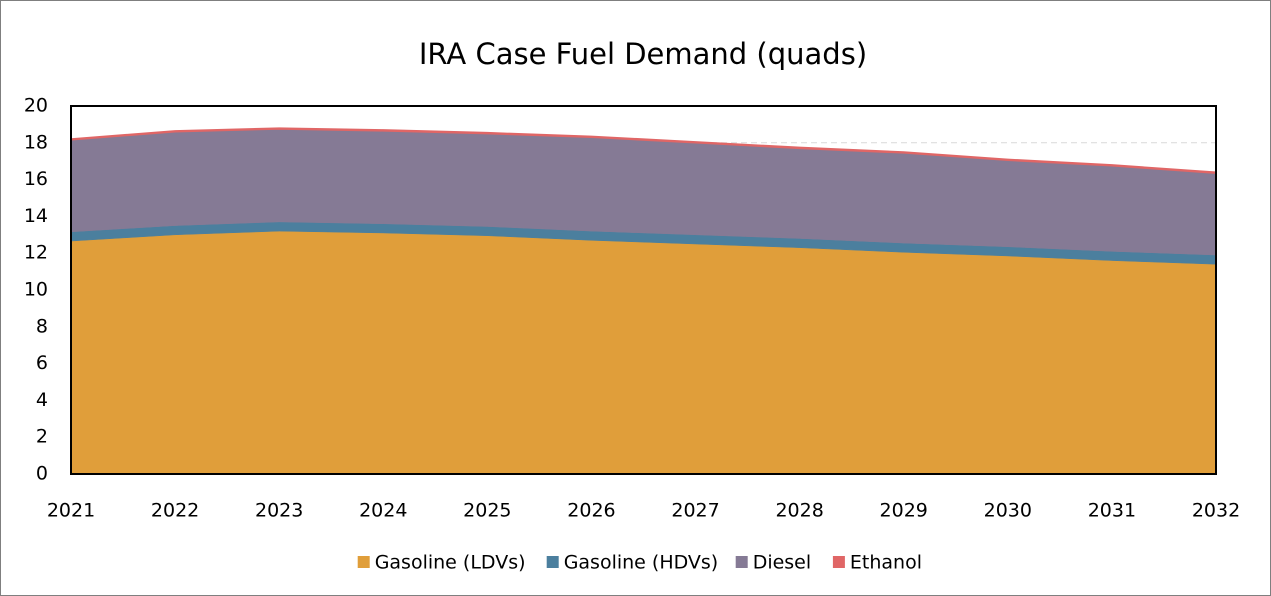 The image size is (1271, 596). I want to click on x-tick-label: 2021, so click(71, 511).